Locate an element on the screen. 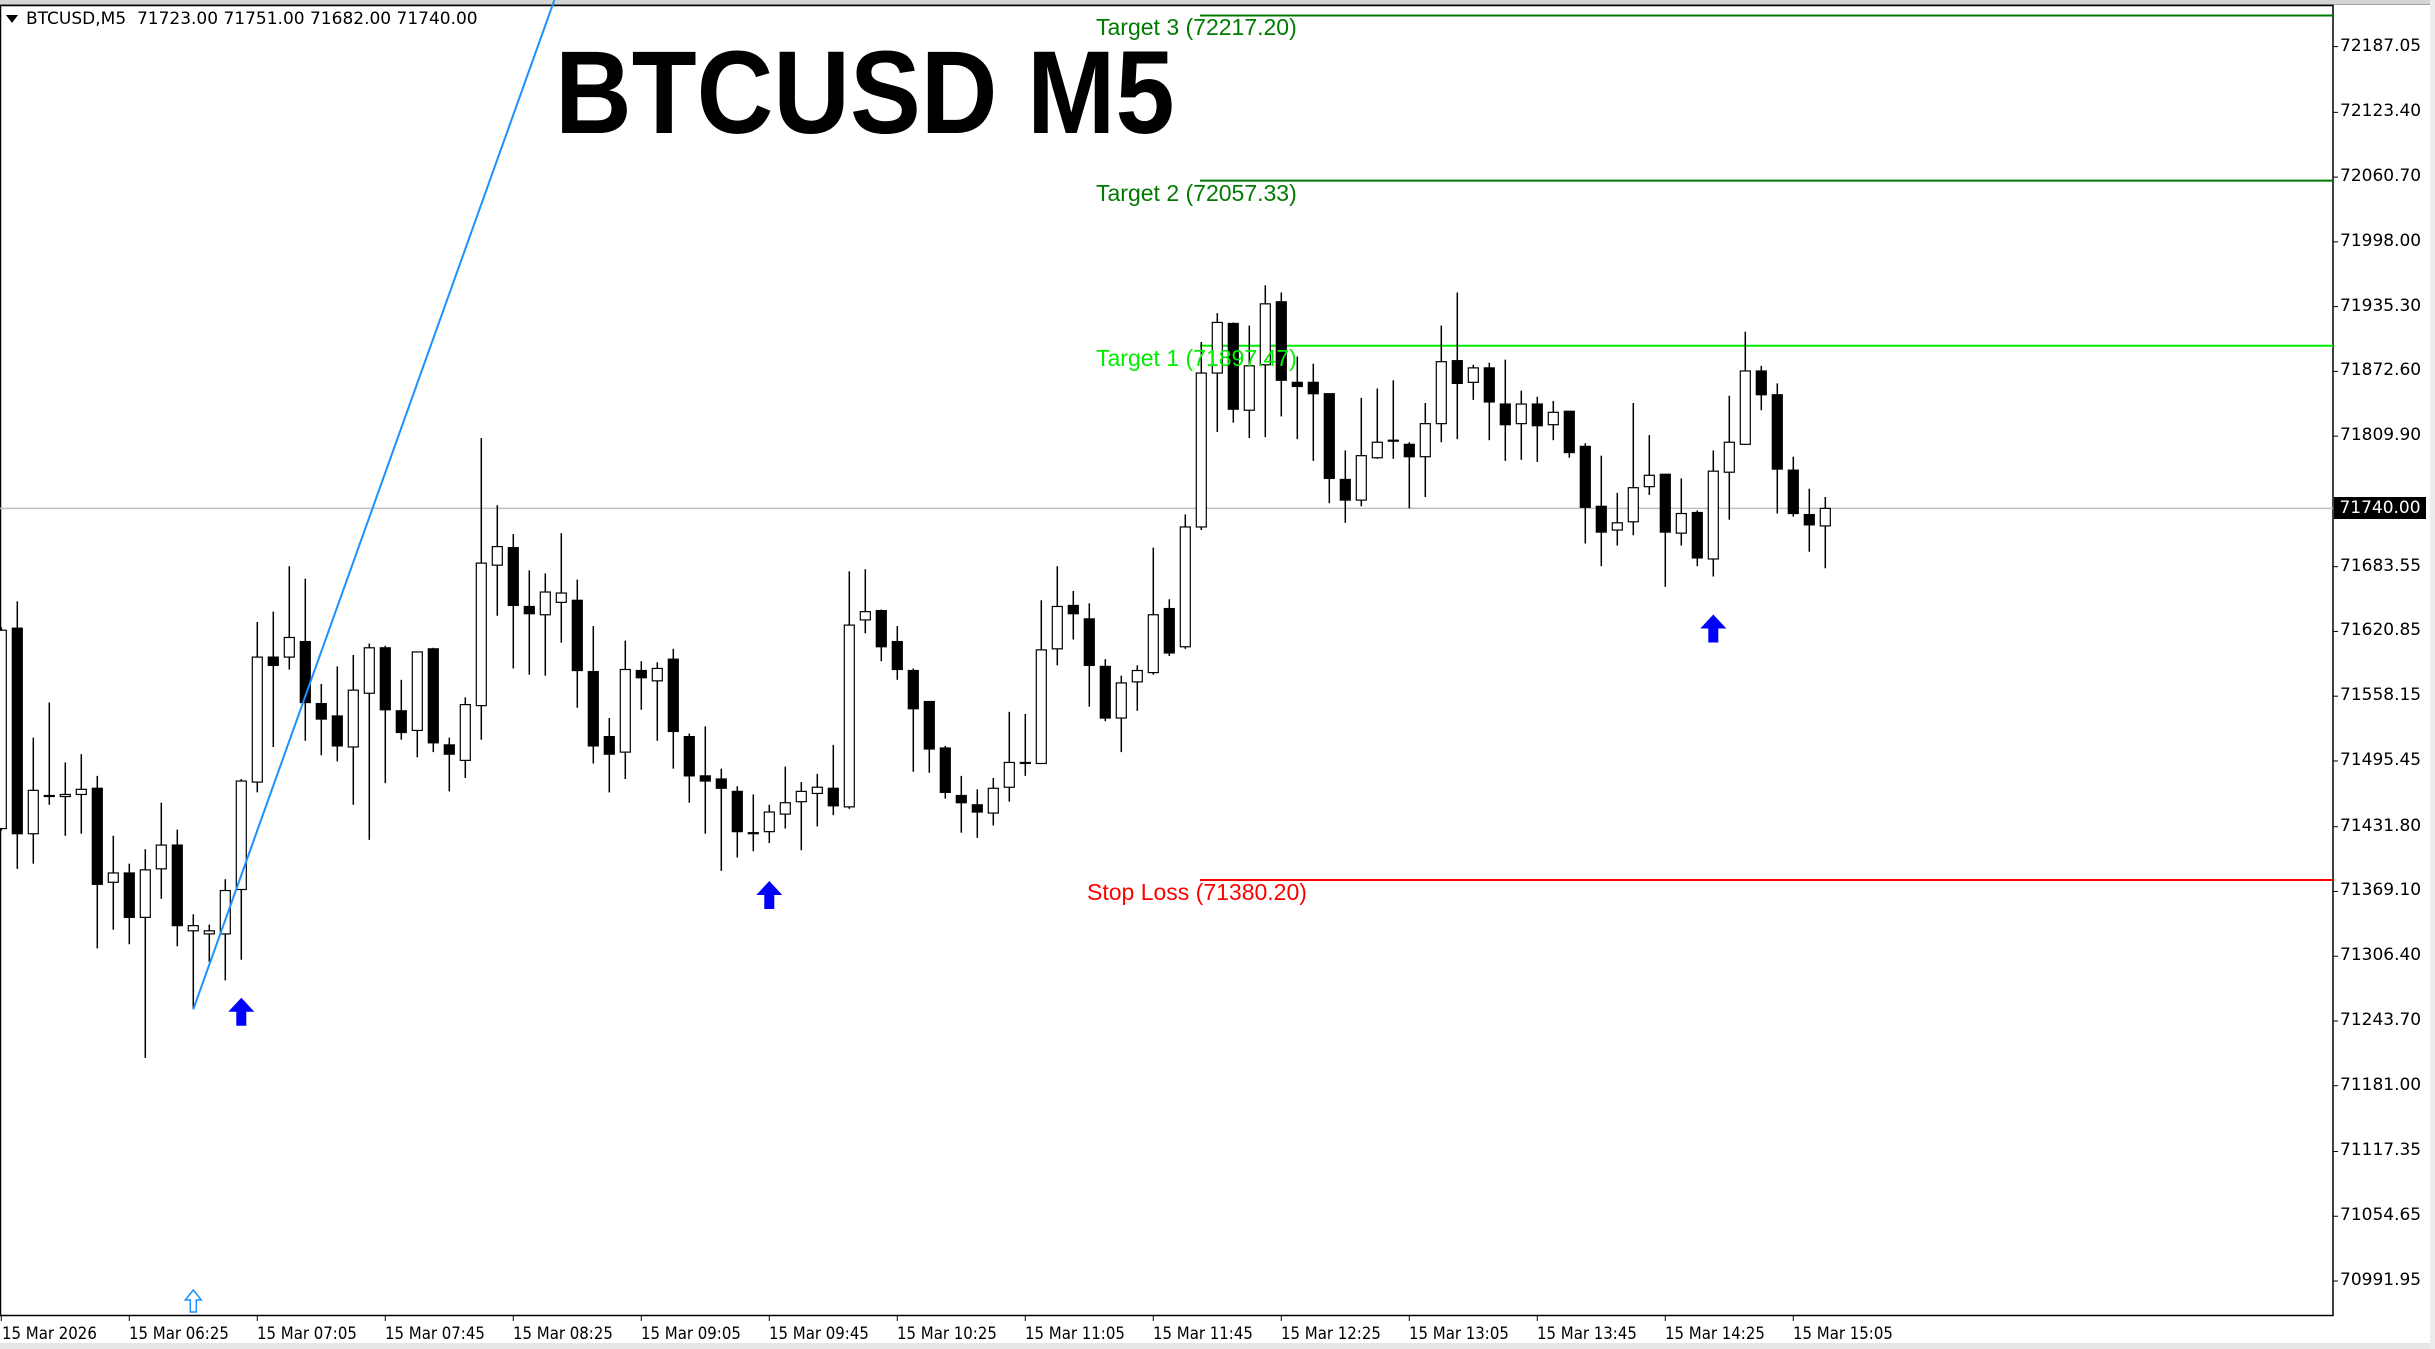 This screenshot has height=1349, width=2435. time-tick-label: 15 Mar 09:45 is located at coordinates (819, 1334).